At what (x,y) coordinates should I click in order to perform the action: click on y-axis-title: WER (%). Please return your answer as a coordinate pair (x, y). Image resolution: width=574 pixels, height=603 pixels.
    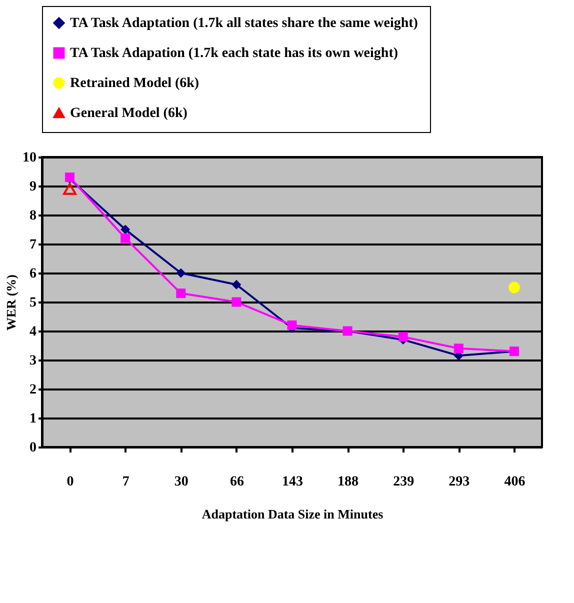
    Looking at the image, I should click on (11, 302).